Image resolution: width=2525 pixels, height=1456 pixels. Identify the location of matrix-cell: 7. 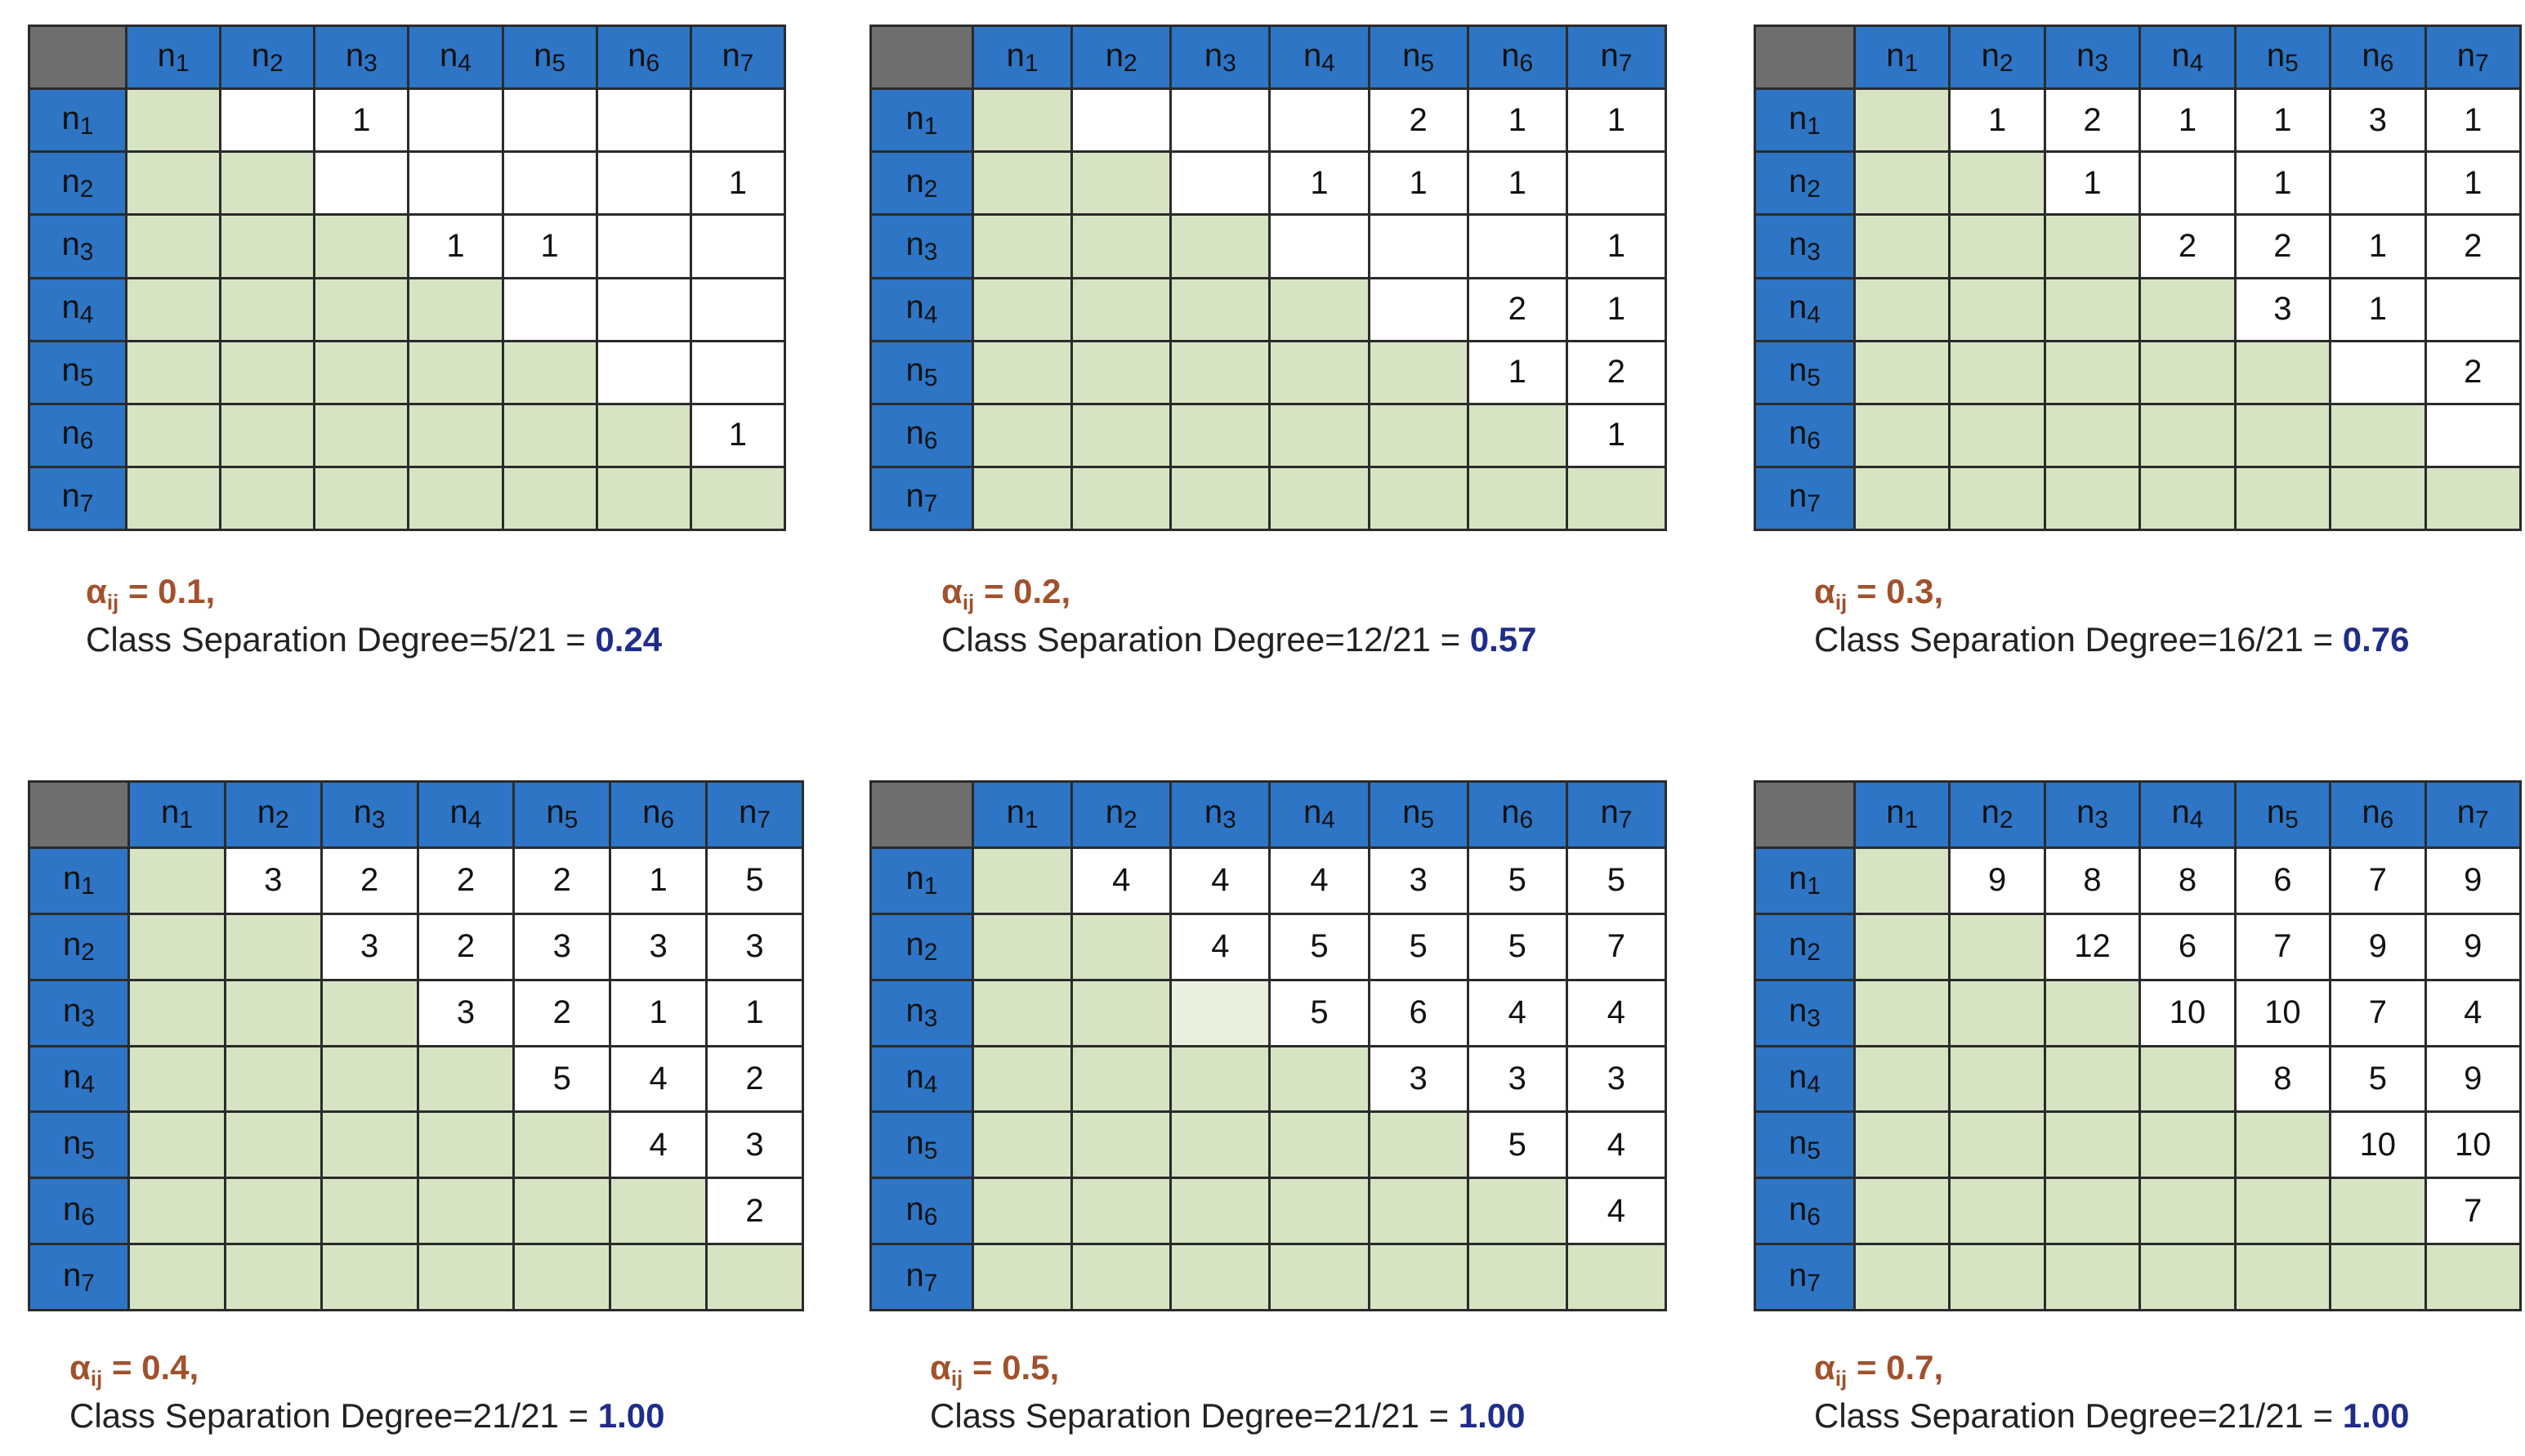
(2282, 946).